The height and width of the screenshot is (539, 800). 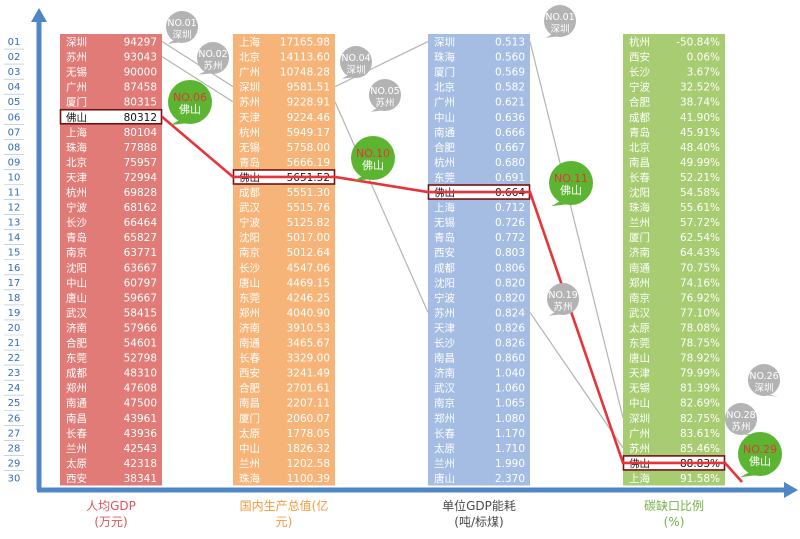 I want to click on city-value: 38341, so click(x=140, y=479).